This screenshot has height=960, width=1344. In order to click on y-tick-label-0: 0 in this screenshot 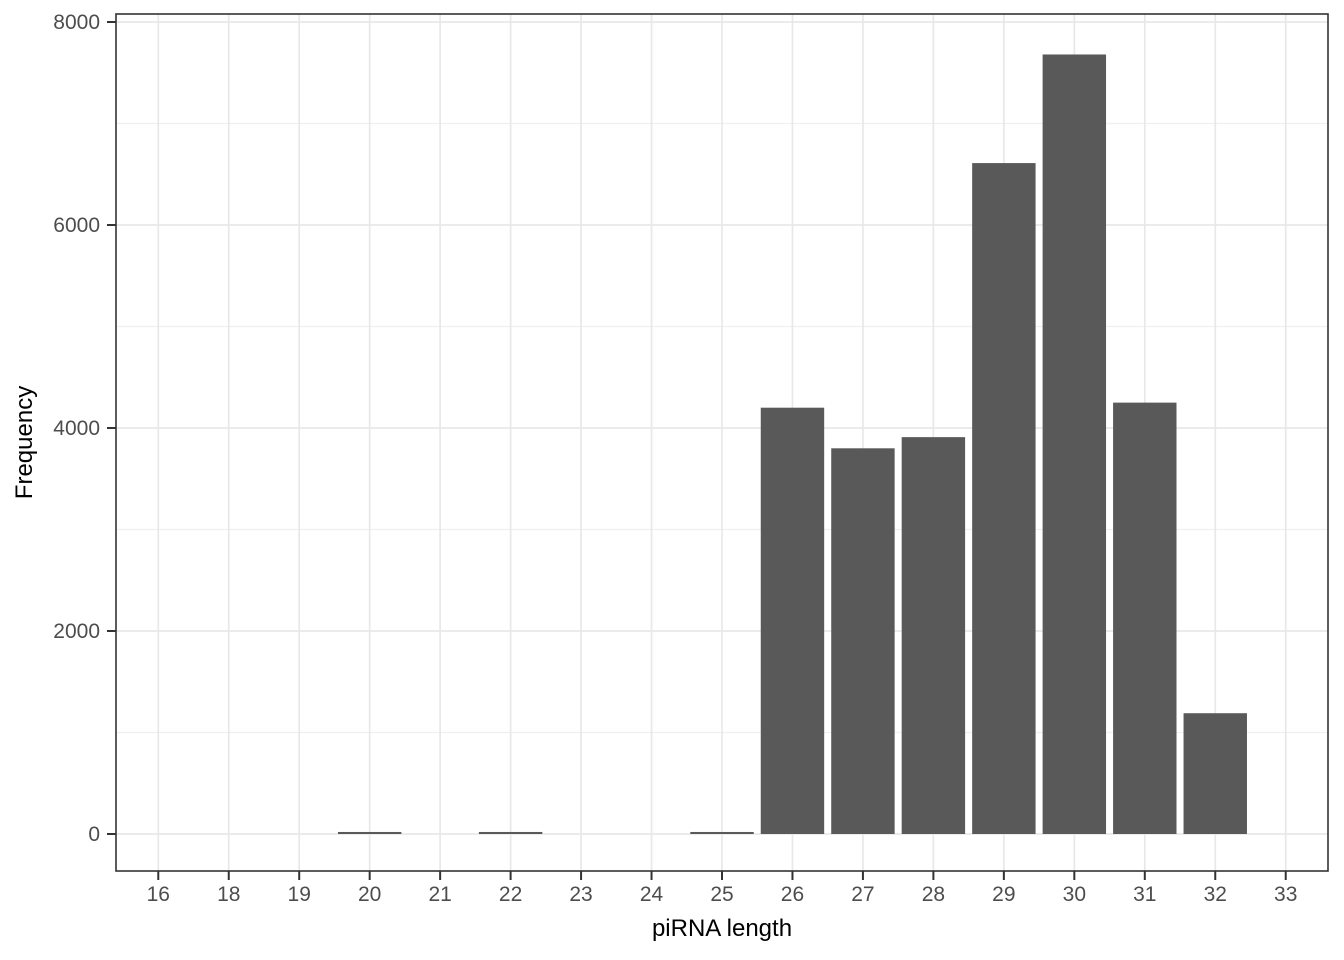, I will do `click(94, 834)`.